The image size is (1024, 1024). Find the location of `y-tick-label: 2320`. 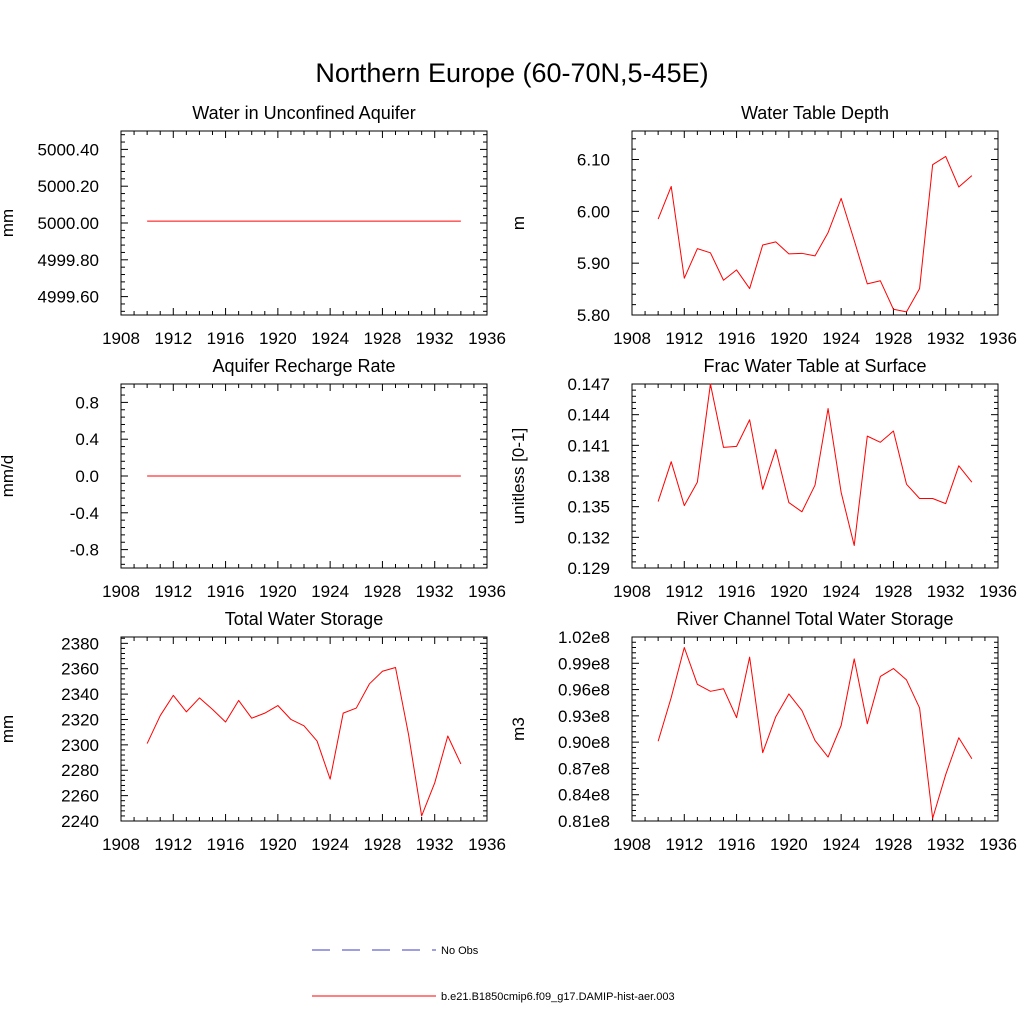

y-tick-label: 2320 is located at coordinates (80, 719).